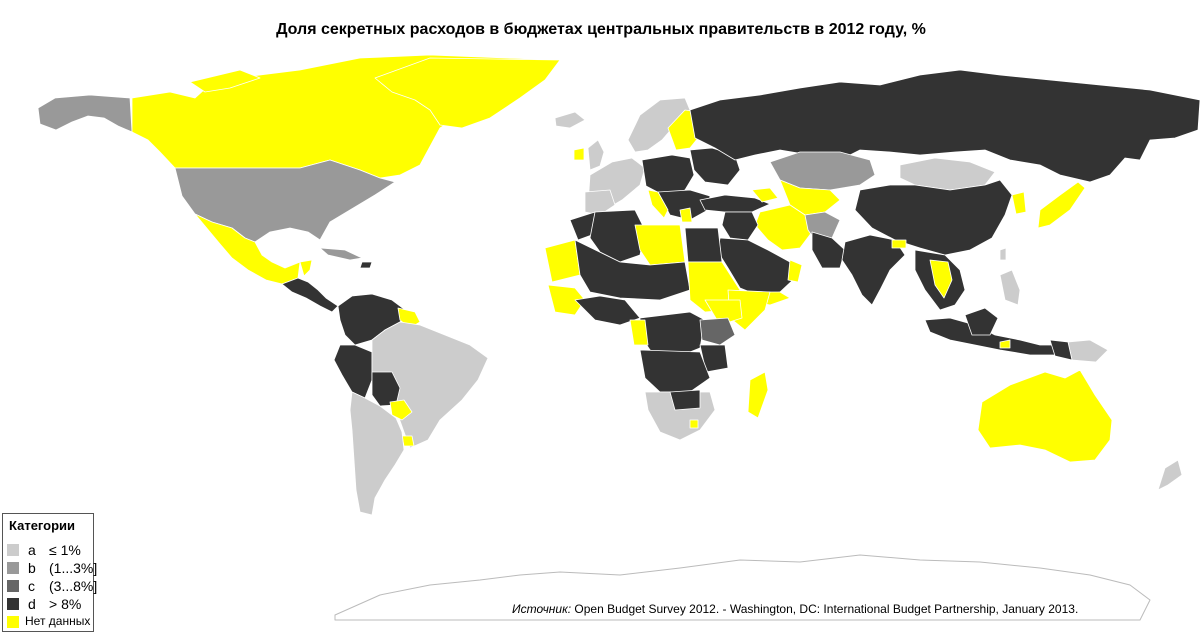  Describe the element at coordinates (758, 395) in the screenshot. I see `region-madagascar` at that location.